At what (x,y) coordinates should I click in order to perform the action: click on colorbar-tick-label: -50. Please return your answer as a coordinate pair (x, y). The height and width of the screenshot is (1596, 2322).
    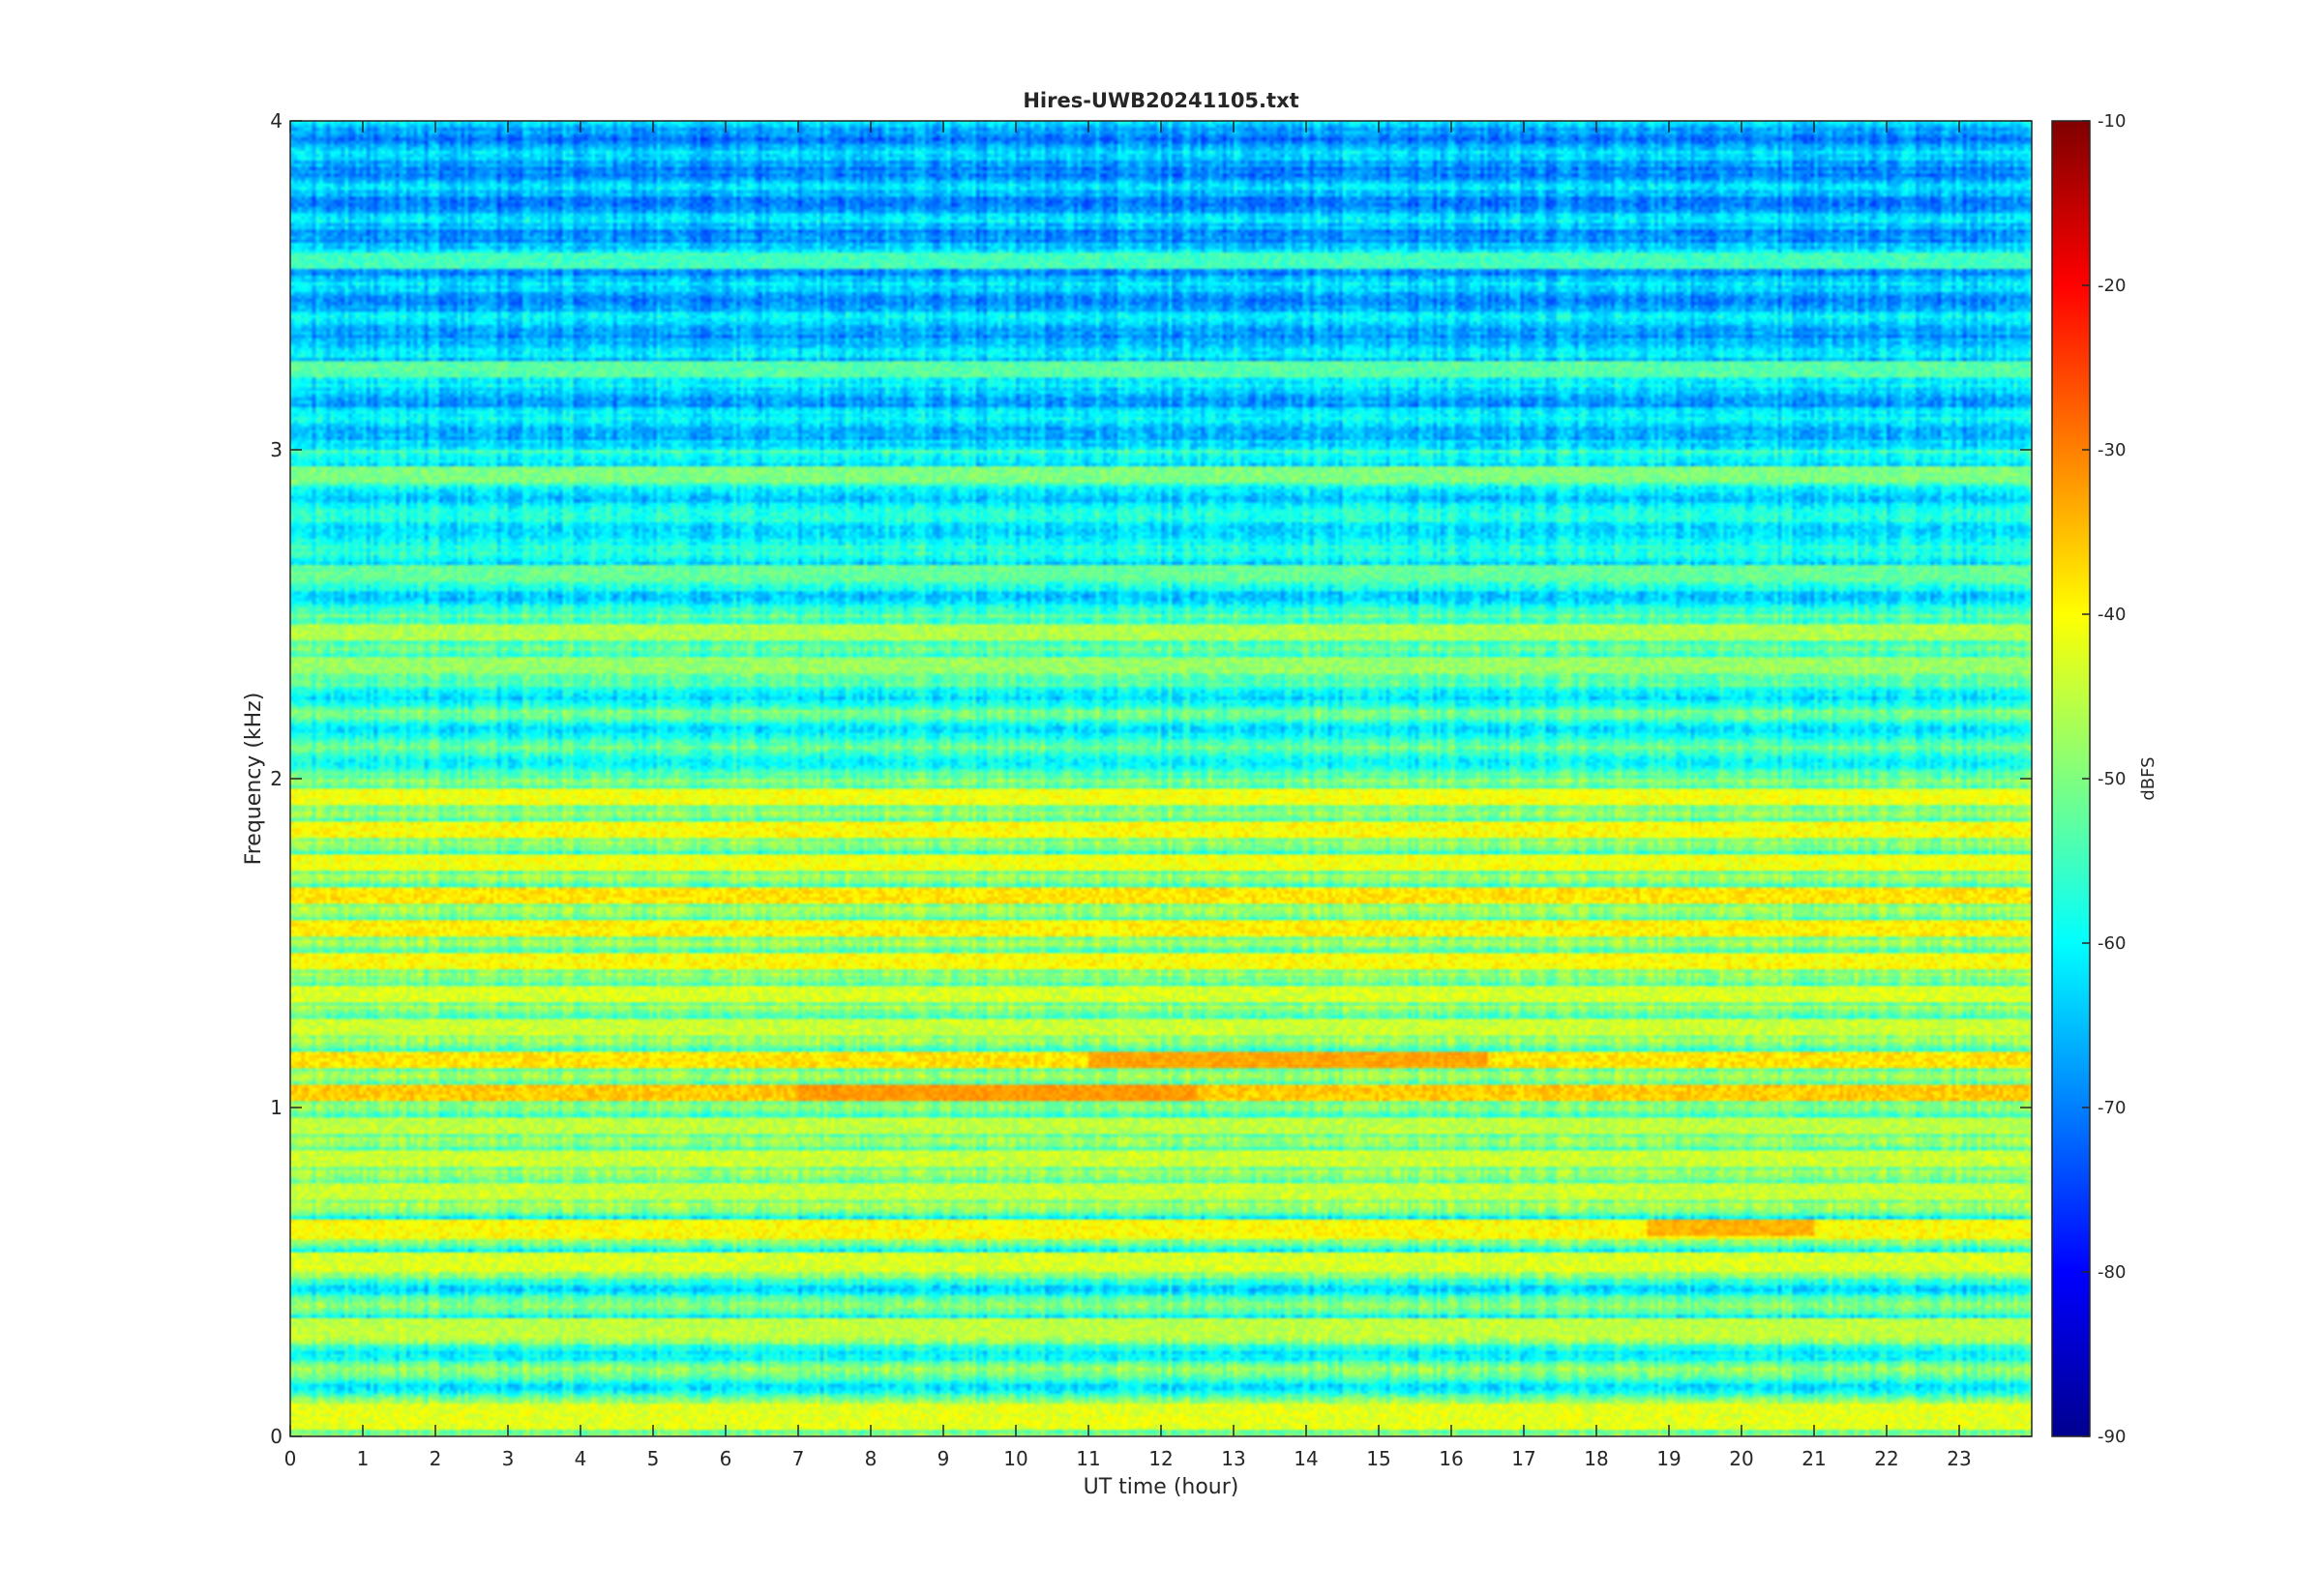
    Looking at the image, I should click on (2112, 779).